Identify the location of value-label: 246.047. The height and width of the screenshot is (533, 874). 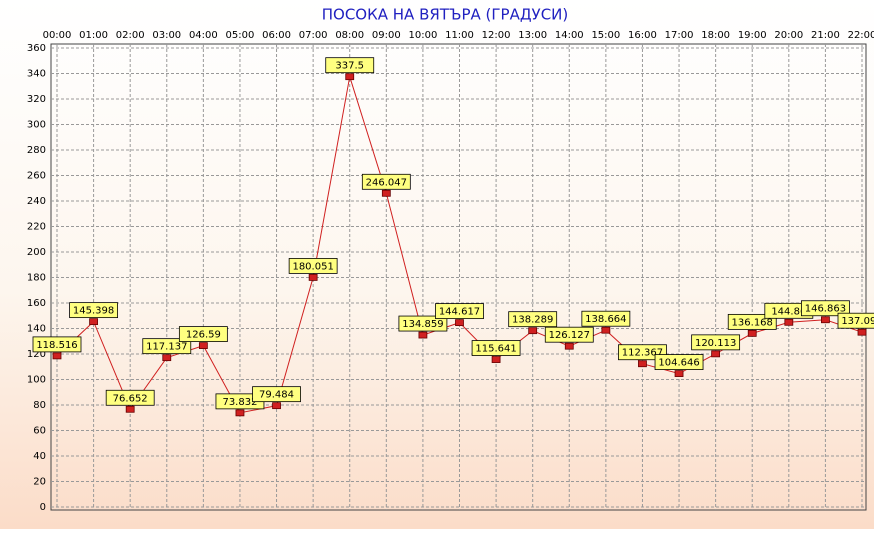
(386, 182).